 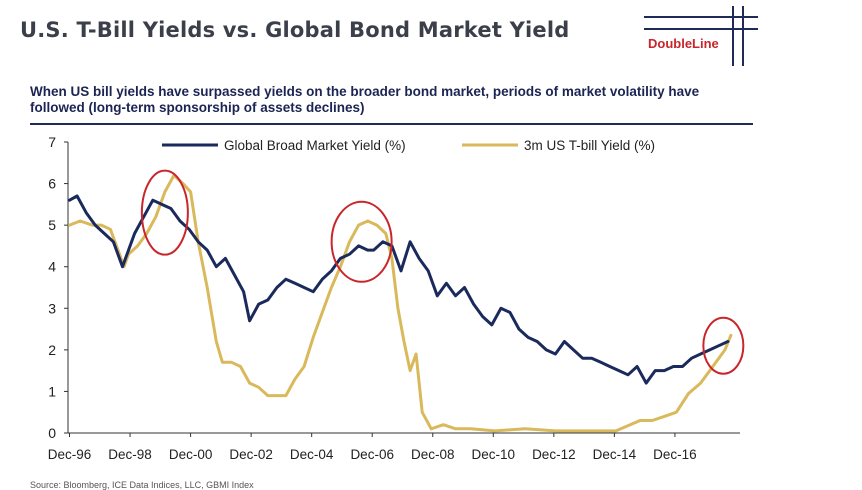 What do you see at coordinates (615, 454) in the screenshot?
I see `x-tick-label: Dec-14` at bounding box center [615, 454].